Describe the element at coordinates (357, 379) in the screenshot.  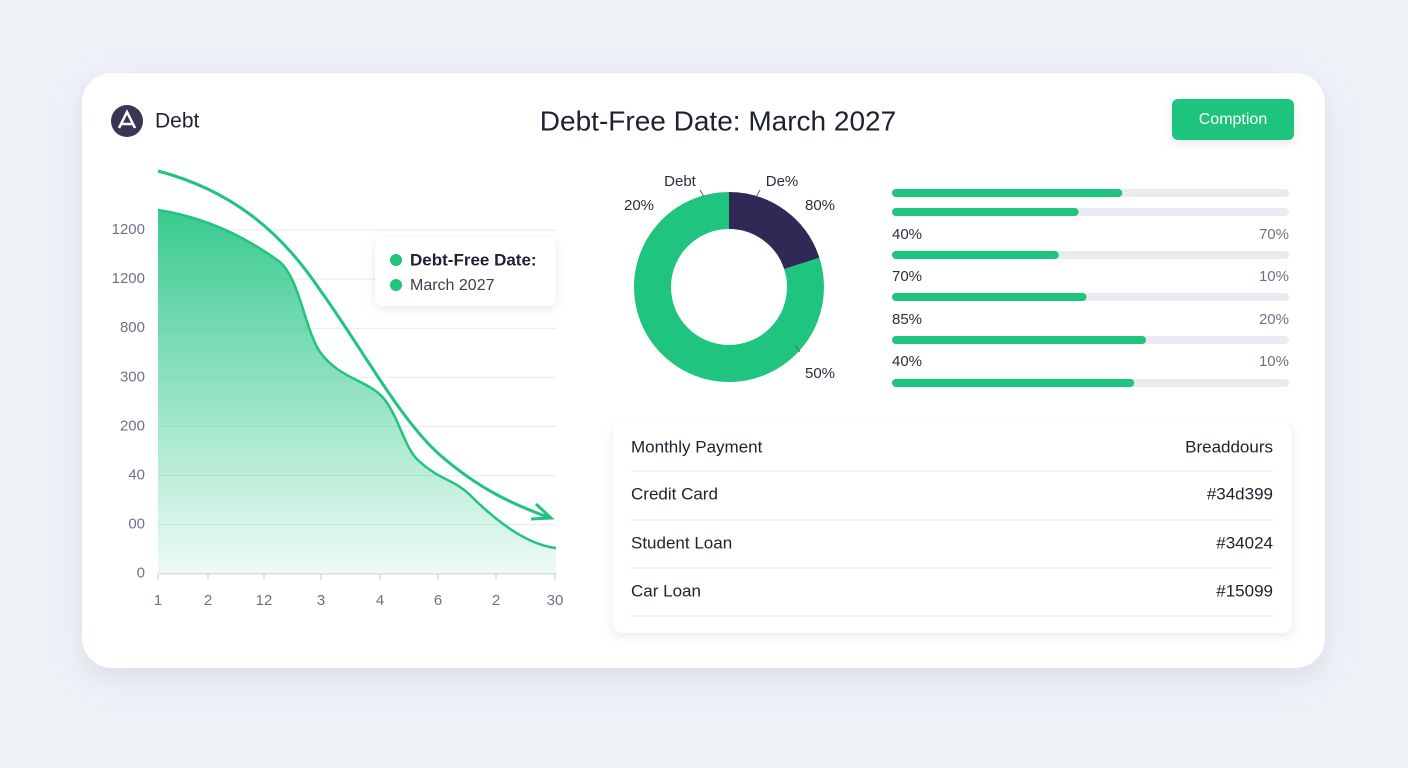
I see `area-line` at that location.